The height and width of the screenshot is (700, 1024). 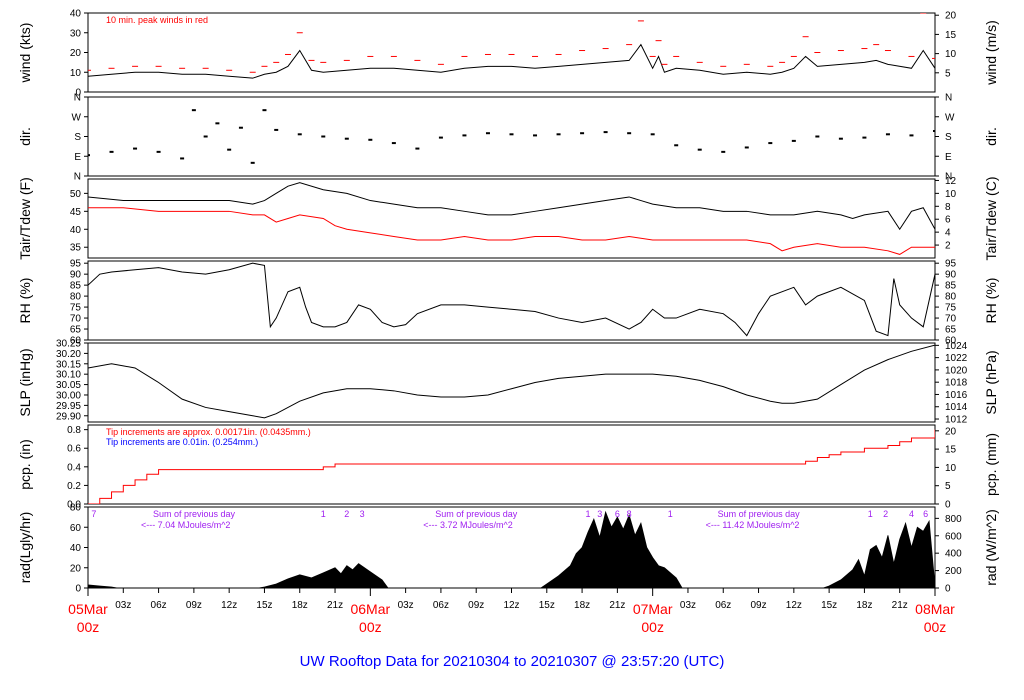 I want to click on y-tick-label: 0.6, so click(x=74, y=449).